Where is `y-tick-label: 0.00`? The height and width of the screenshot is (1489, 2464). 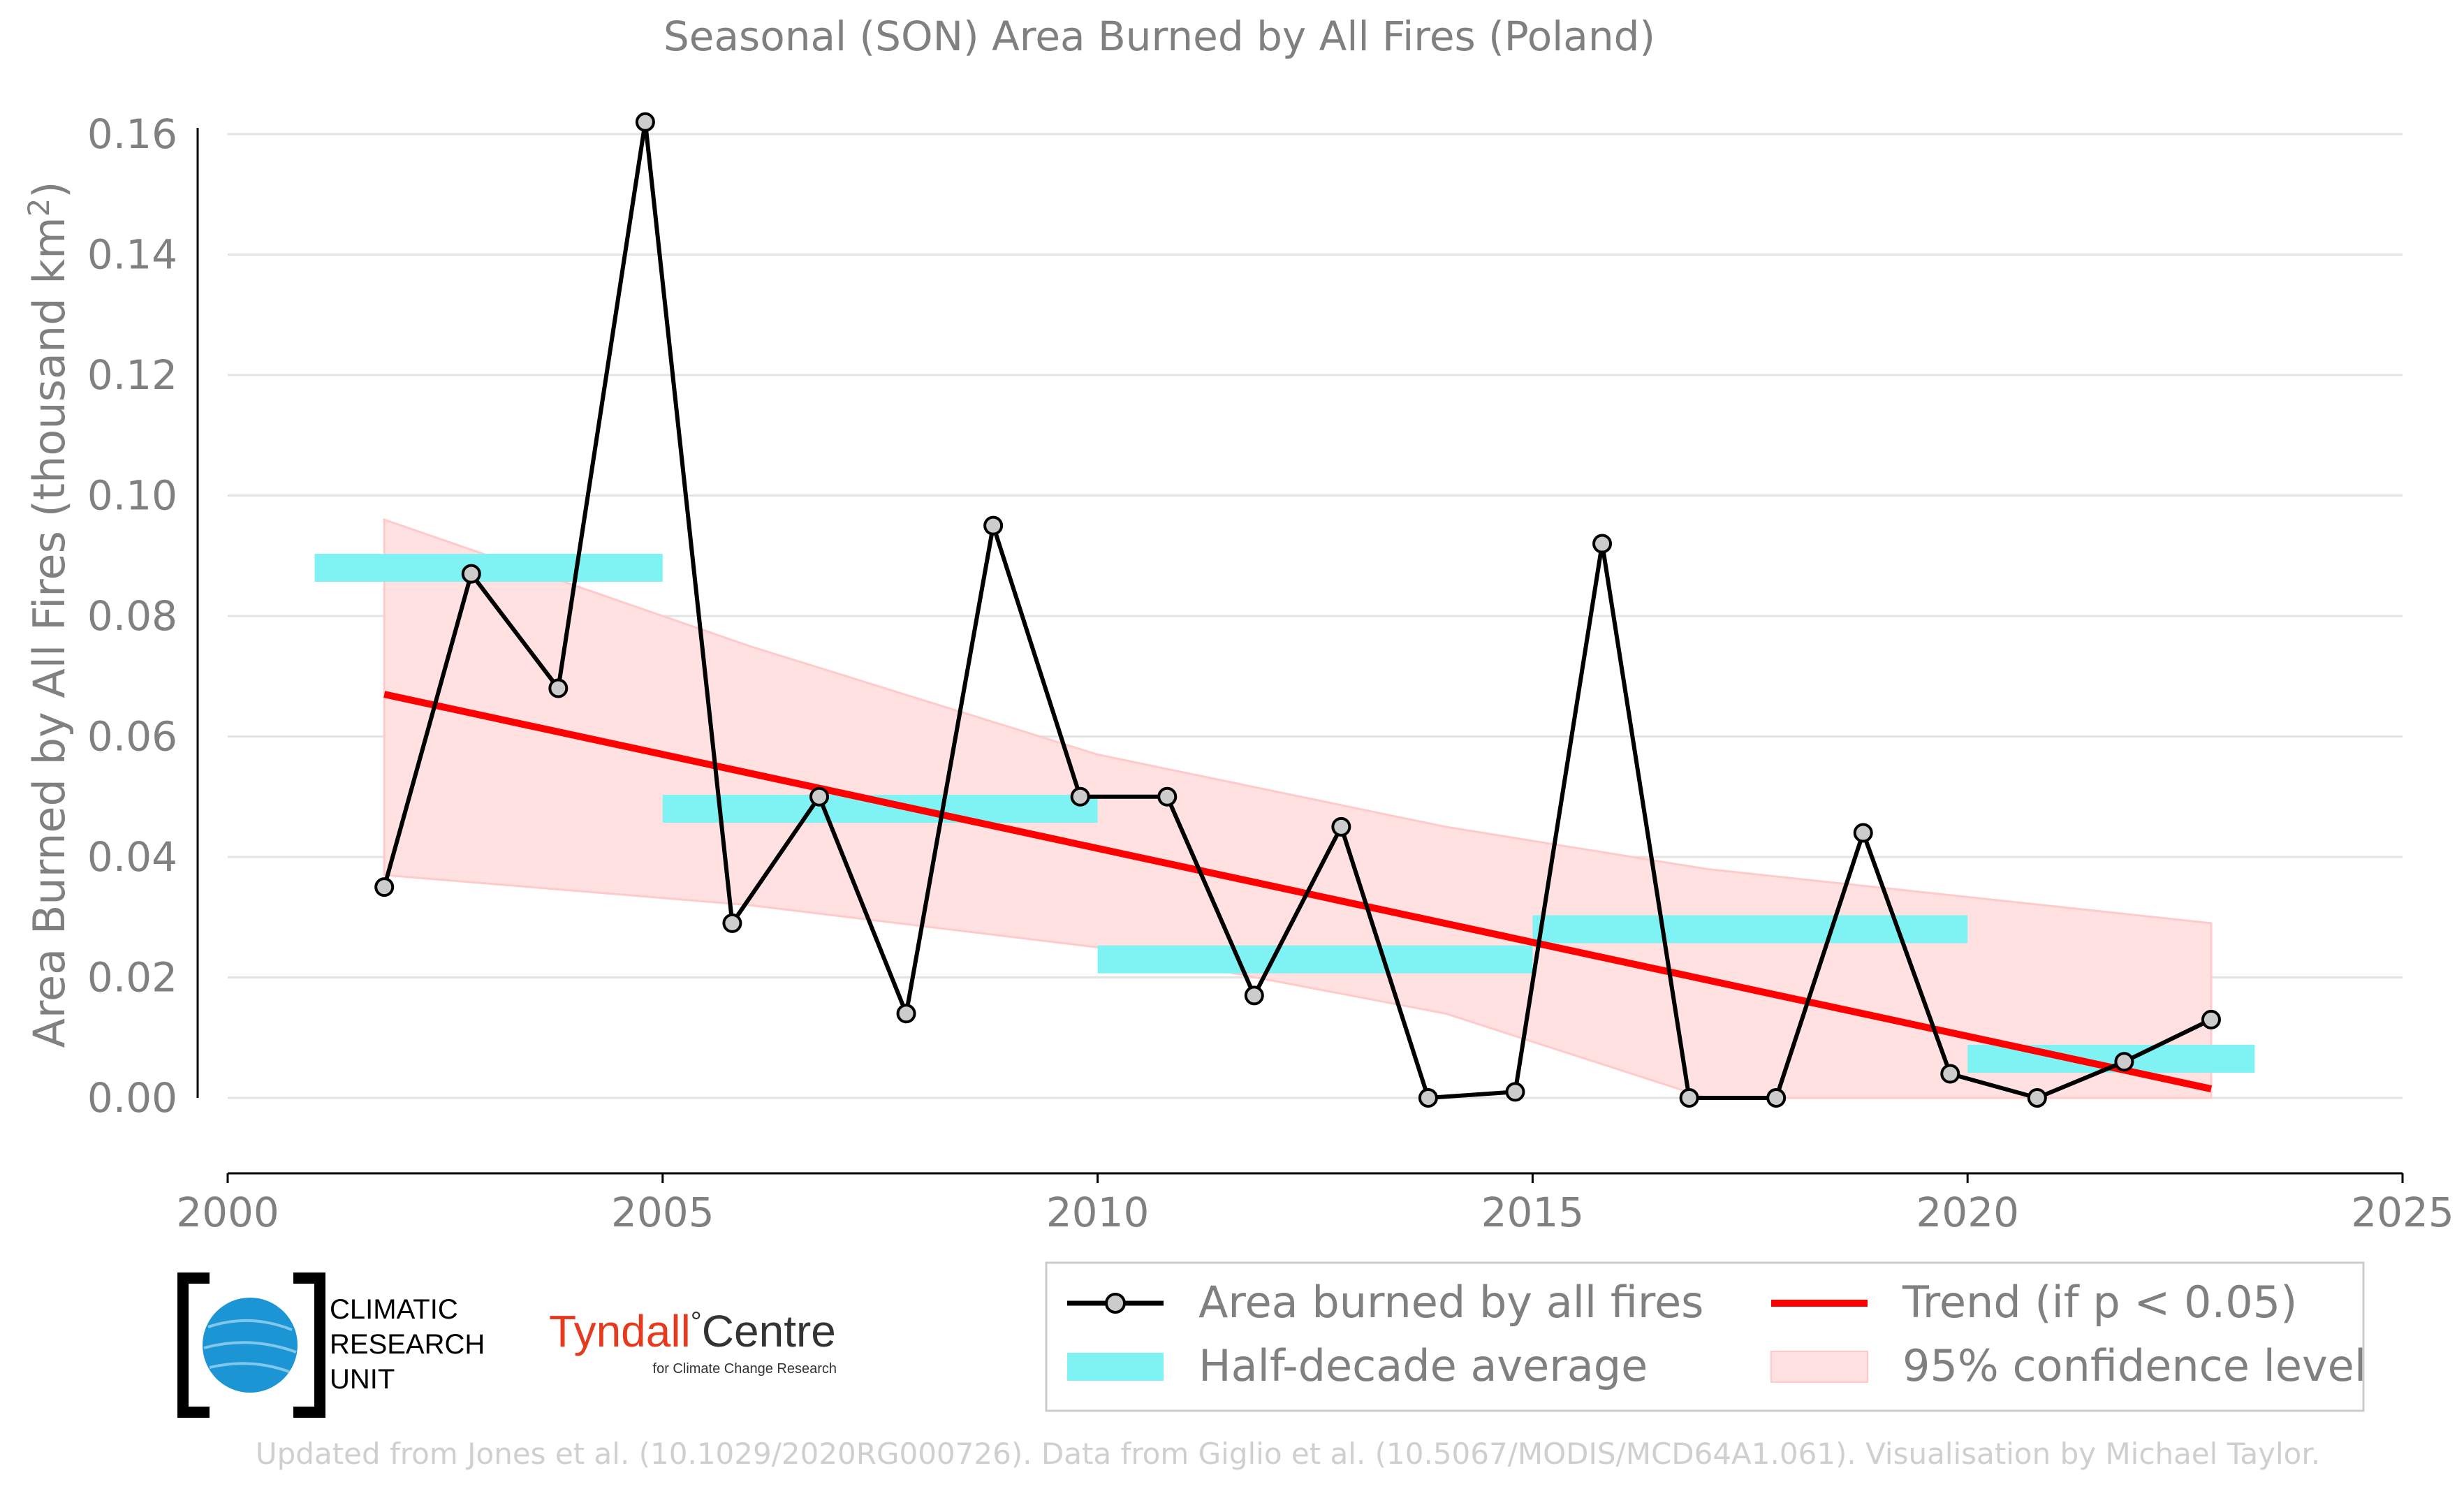 y-tick-label: 0.00 is located at coordinates (132, 1098).